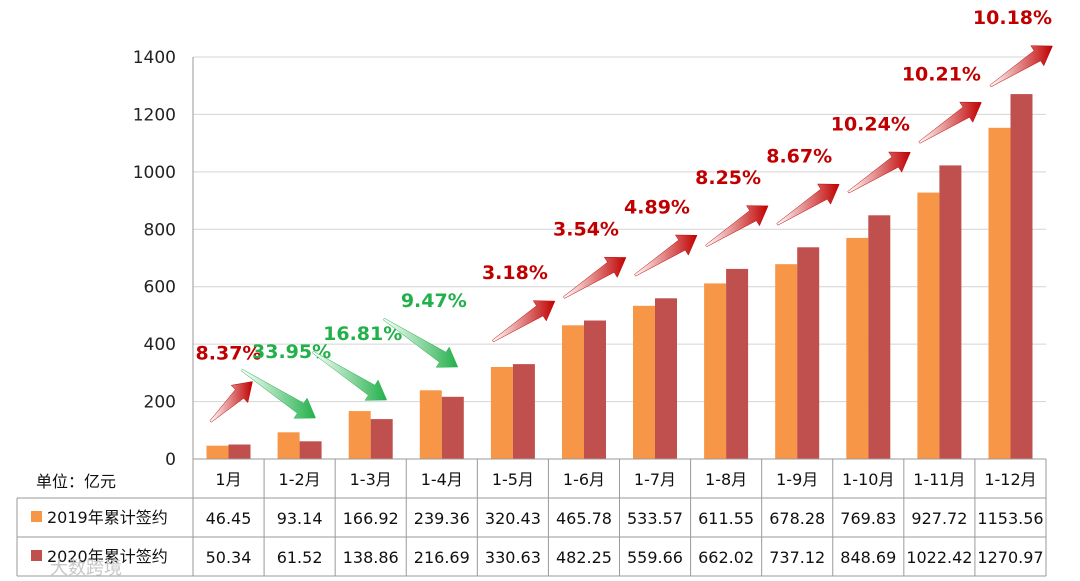 Image resolution: width=1080 pixels, height=581 pixels. What do you see at coordinates (160, 230) in the screenshot?
I see `y-tick-label: 800` at bounding box center [160, 230].